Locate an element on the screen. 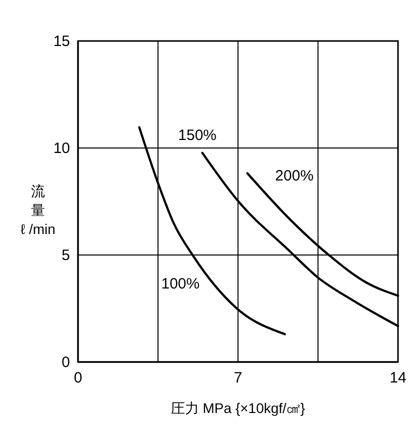 The width and height of the screenshot is (411, 428). series-label: 150% is located at coordinates (197, 135).